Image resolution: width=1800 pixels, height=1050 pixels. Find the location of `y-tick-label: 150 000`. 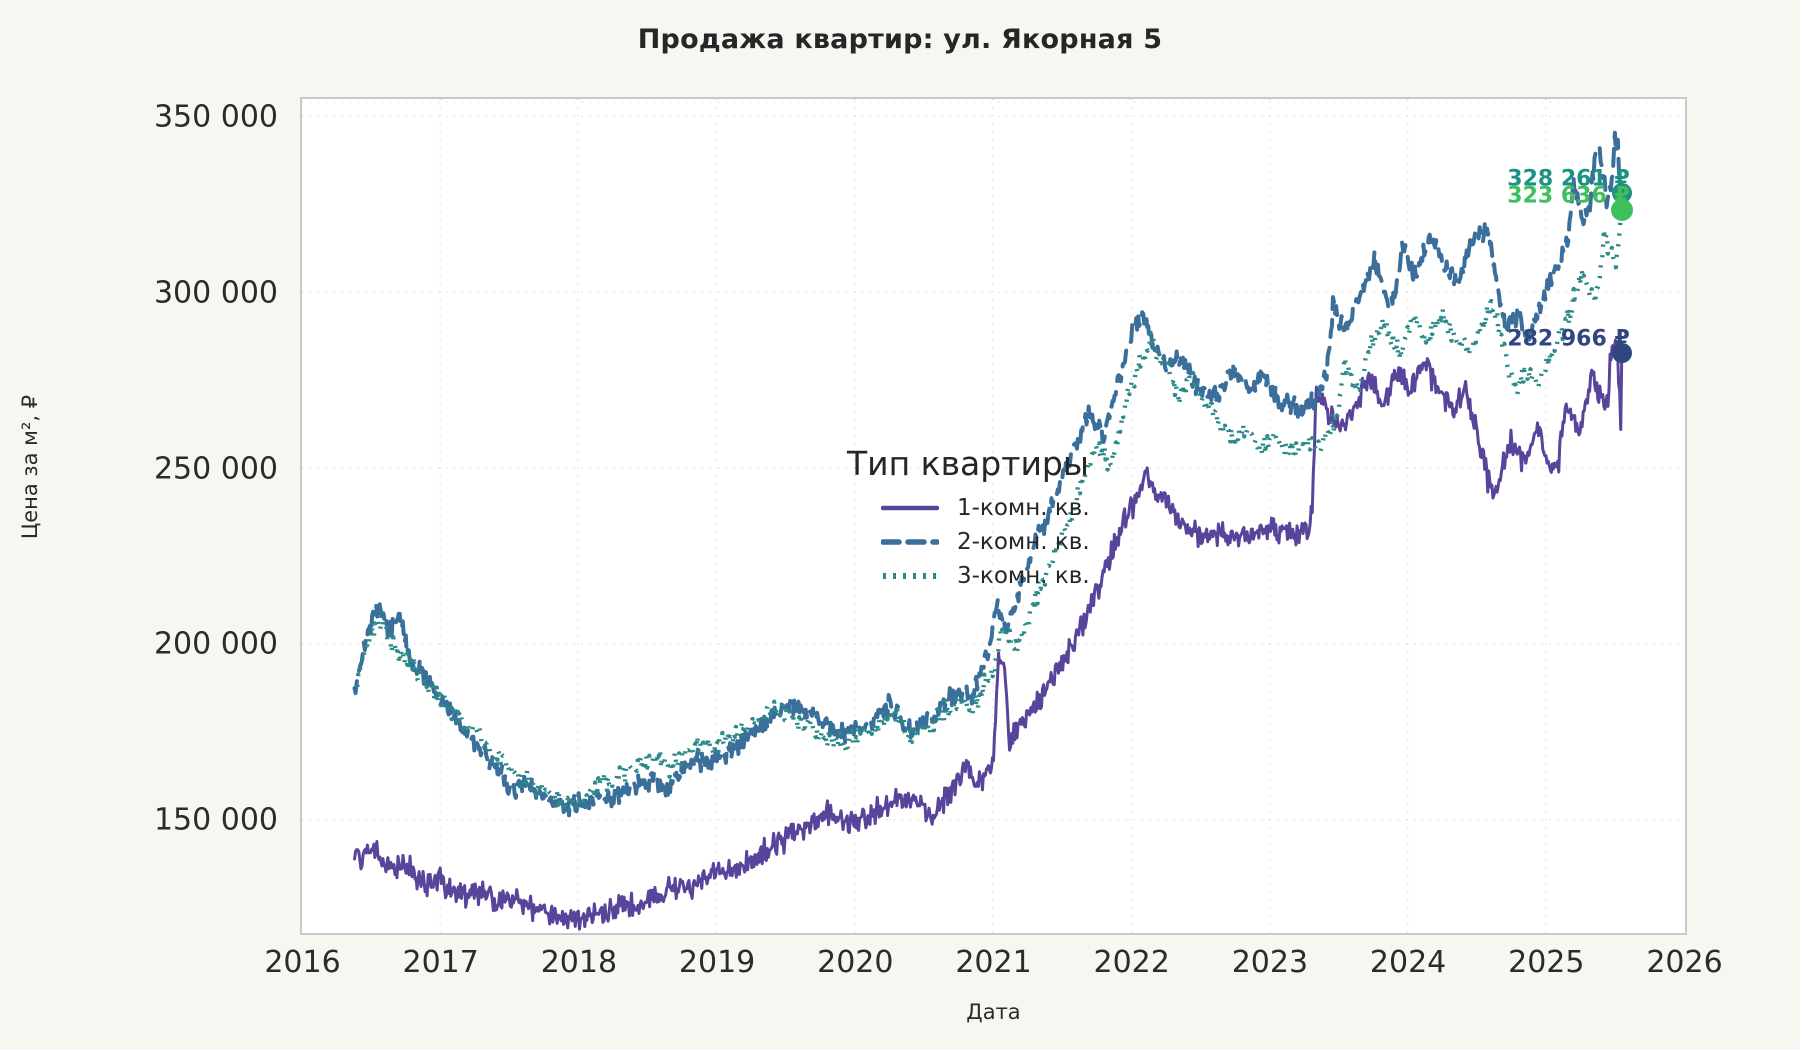

y-tick-label: 150 000 is located at coordinates (215, 820).